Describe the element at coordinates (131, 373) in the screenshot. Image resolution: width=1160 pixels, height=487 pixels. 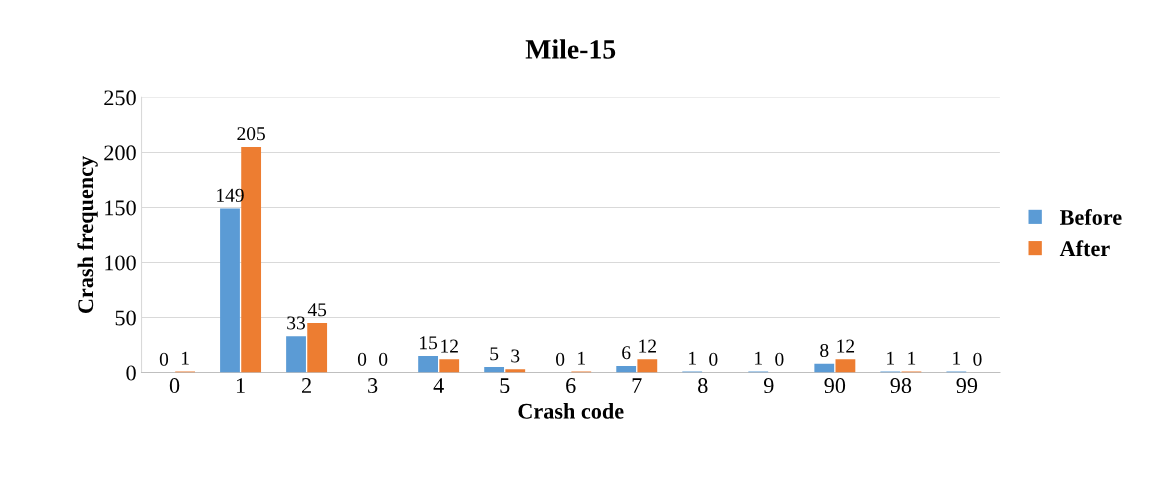
I see `y-tick-label: 0` at that location.